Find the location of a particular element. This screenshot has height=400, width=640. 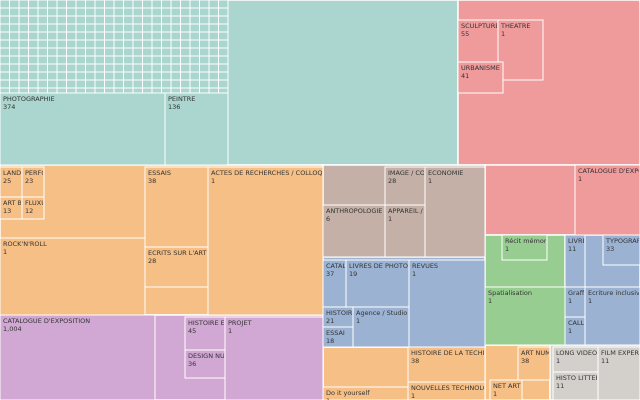

cell-label: IMAGE / COMP is located at coordinates (411, 173).